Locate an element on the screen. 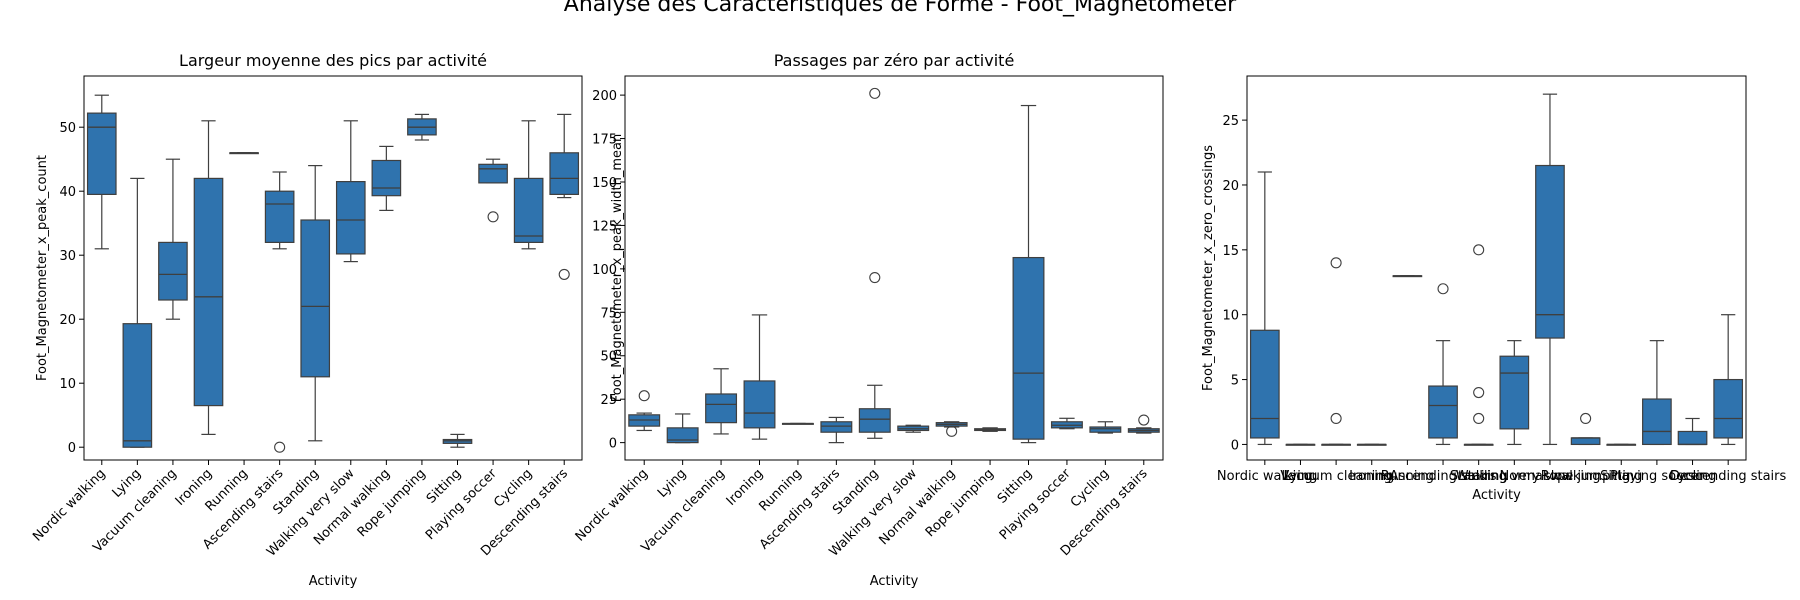  x-axis-label: Activity is located at coordinates (894, 581).